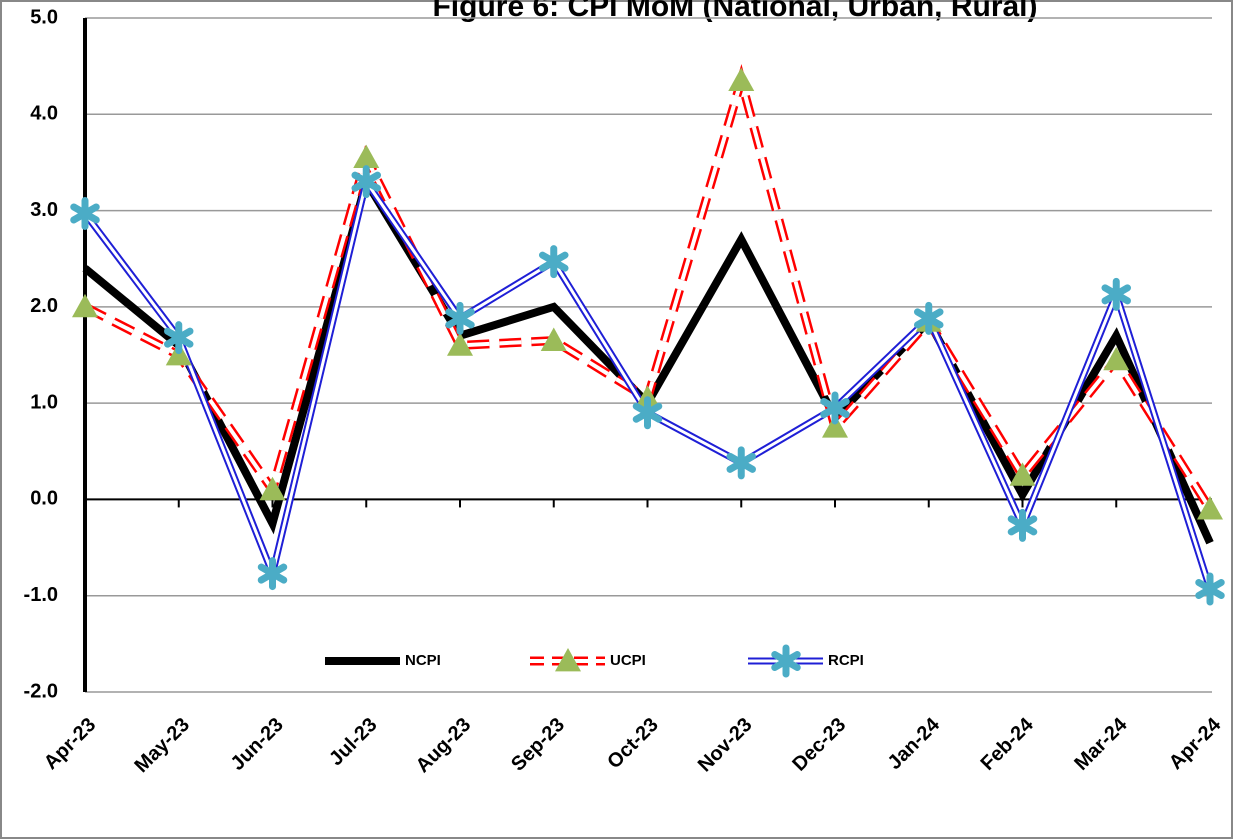 The height and width of the screenshot is (839, 1233). Describe the element at coordinates (44, 114) in the screenshot. I see `y-tick-label: 4.0` at that location.